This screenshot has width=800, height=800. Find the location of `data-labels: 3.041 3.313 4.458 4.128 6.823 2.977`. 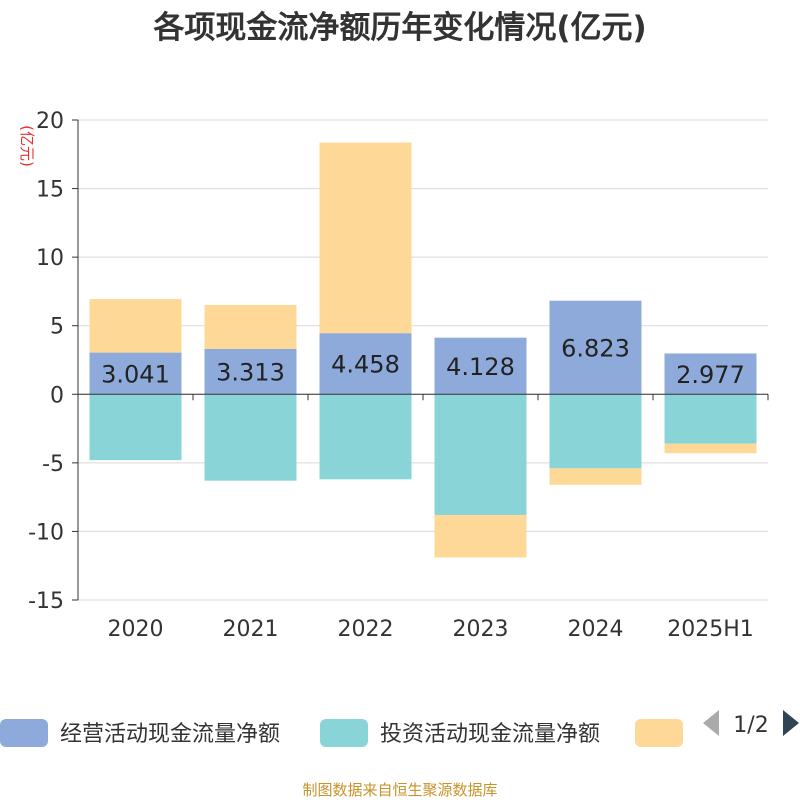

data-labels: 3.041 3.313 4.458 4.128 6.823 2.977 is located at coordinates (423, 361).